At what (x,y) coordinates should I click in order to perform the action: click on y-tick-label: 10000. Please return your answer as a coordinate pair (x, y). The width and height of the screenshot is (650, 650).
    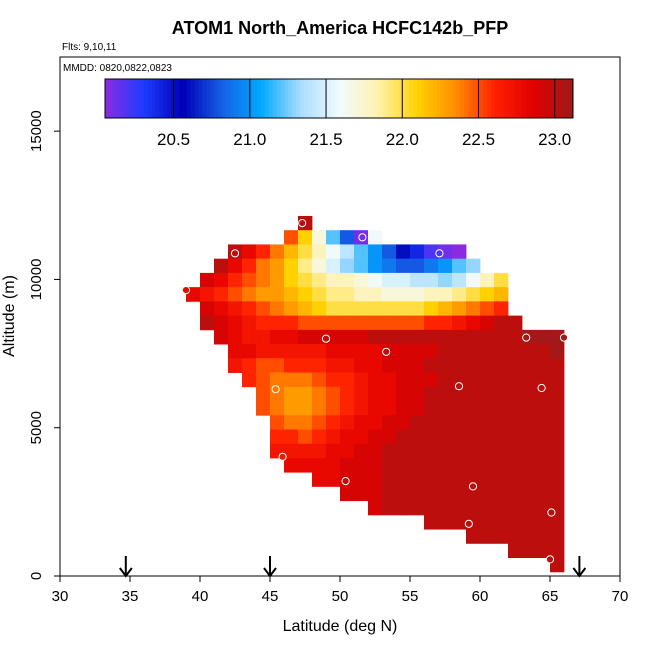
    Looking at the image, I should click on (36, 280).